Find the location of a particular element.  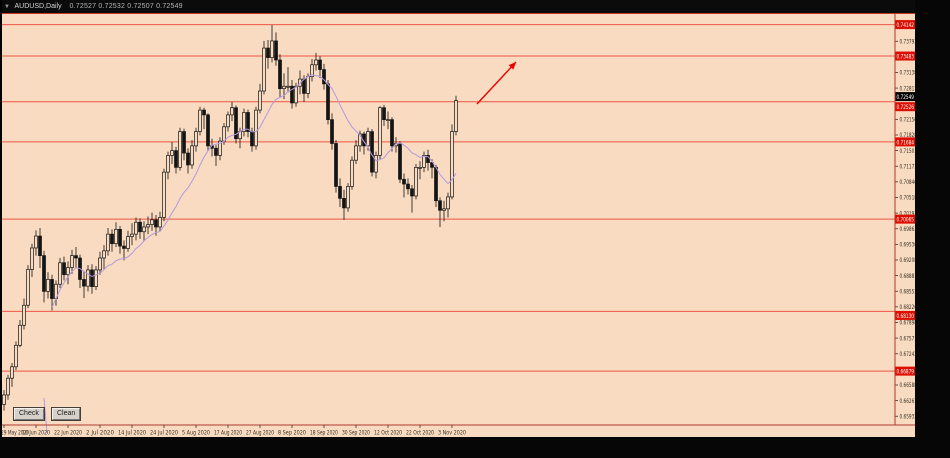

svg-text: 22 Jun 2020 is located at coordinates (68, 433).